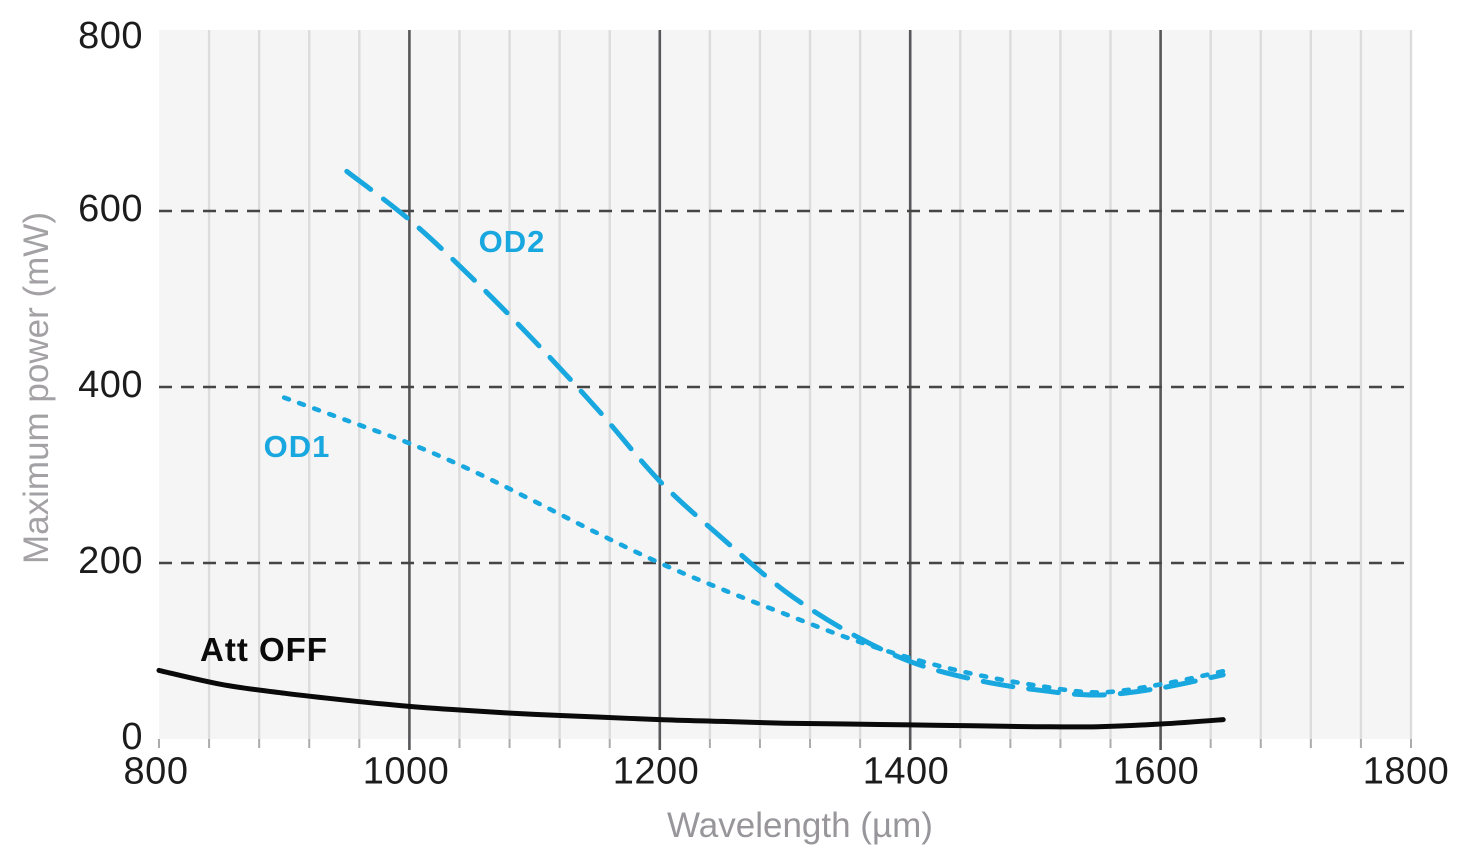 This screenshot has width=1462, height=861. Describe the element at coordinates (110, 385) in the screenshot. I see `y-tick-label-400: 400` at that location.